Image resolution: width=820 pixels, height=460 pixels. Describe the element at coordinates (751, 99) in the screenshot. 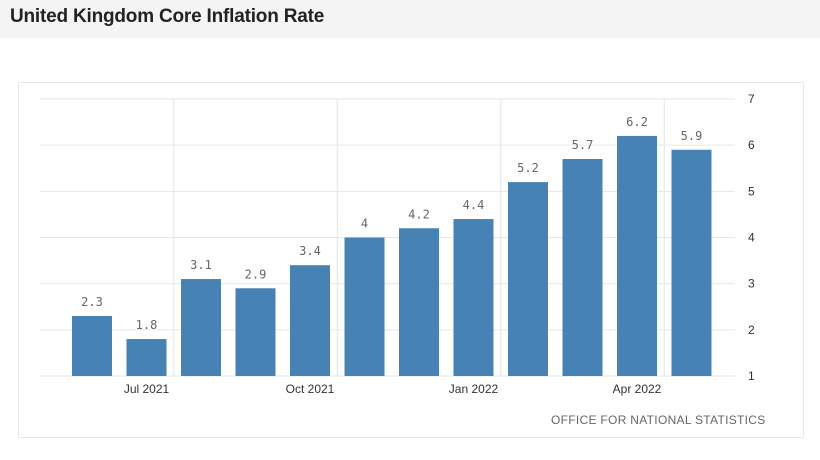

I see `y-tick-label: 7` at that location.